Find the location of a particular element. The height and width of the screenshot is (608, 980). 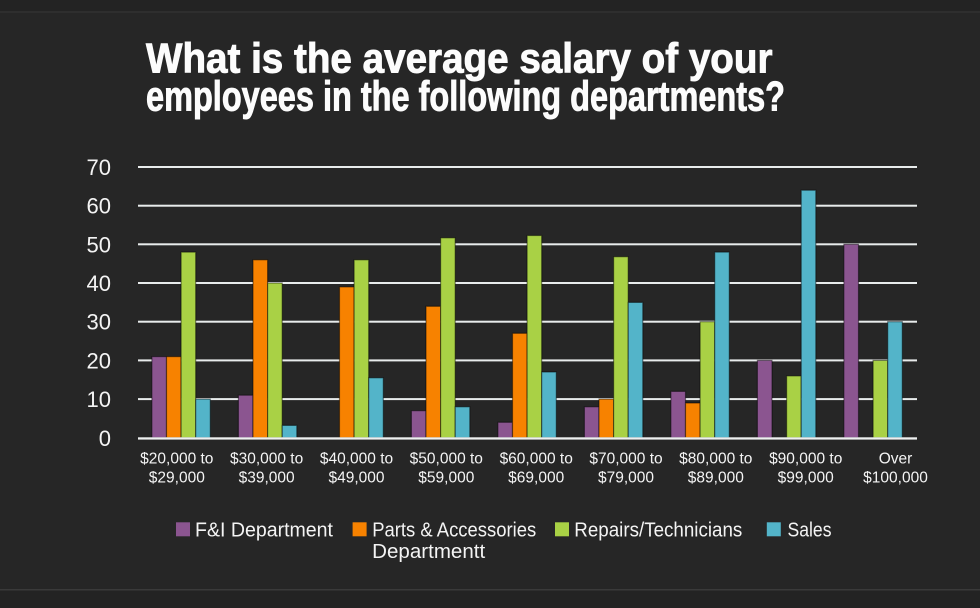

svg-text: 0 is located at coordinates (105, 438).